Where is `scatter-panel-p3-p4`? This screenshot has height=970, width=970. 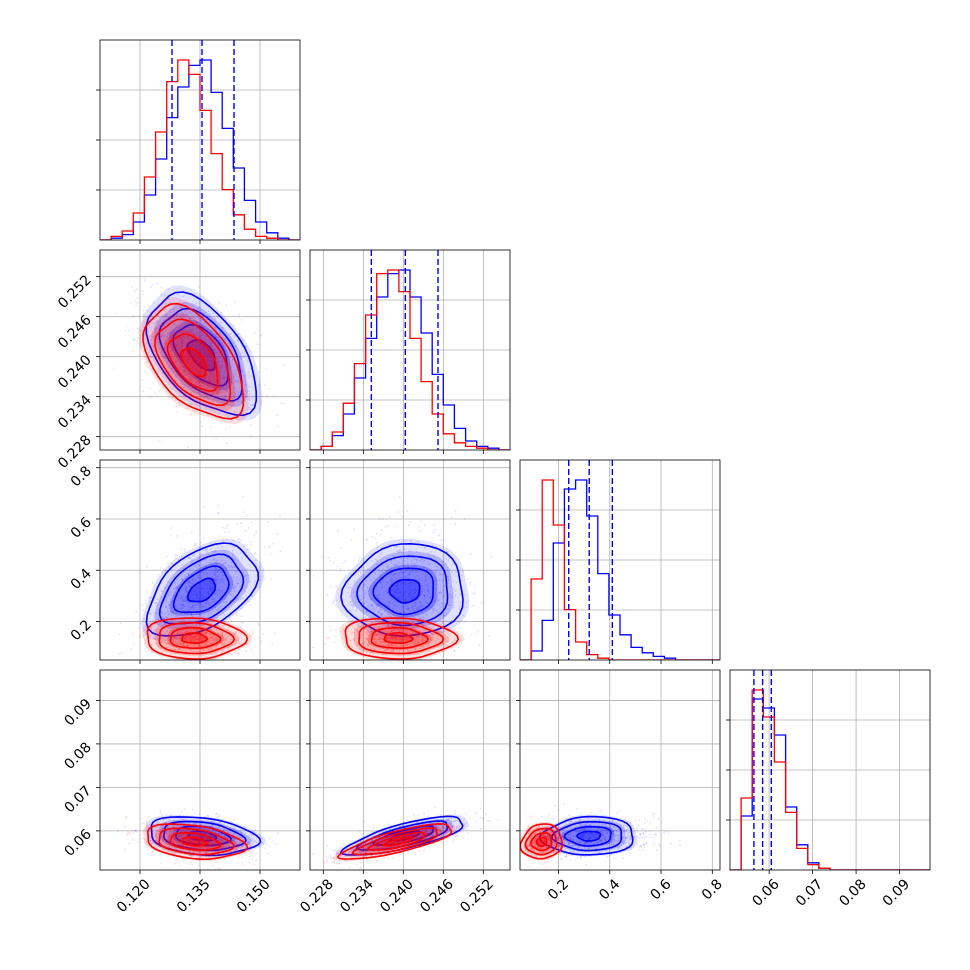
scatter-panel-p3-p4 is located at coordinates (618, 771).